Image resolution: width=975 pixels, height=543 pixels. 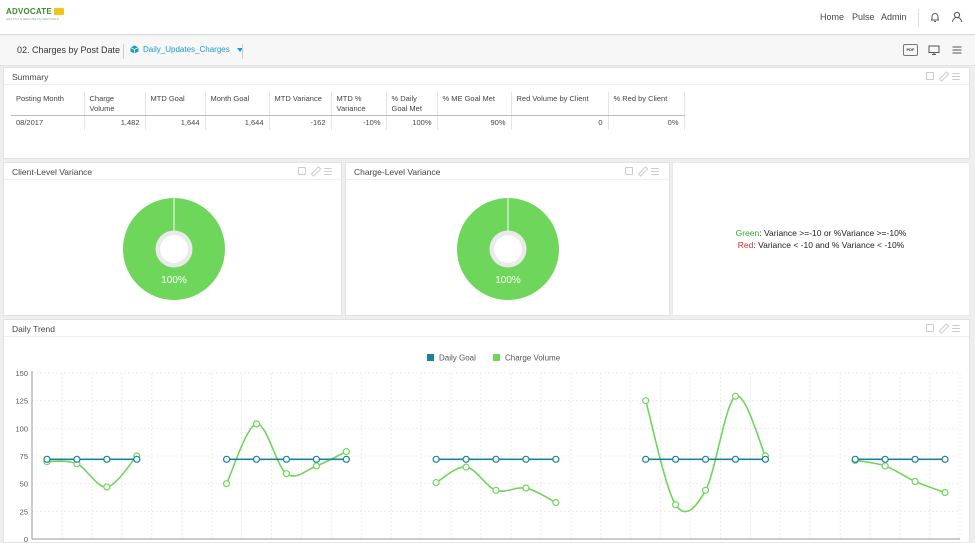 What do you see at coordinates (957, 50) in the screenshot?
I see `menu-icon` at bounding box center [957, 50].